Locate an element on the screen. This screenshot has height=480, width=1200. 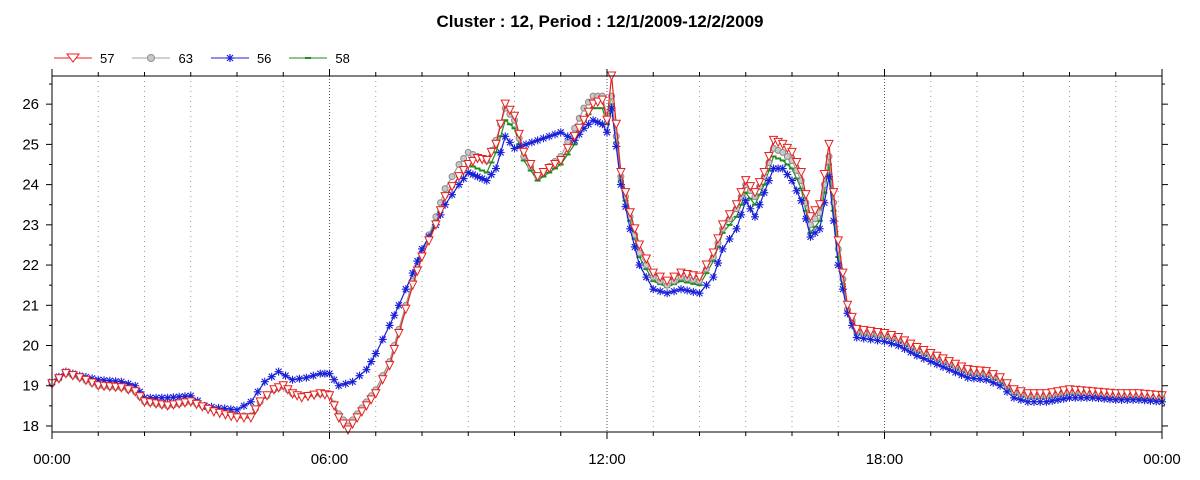
legend-item-63: 63 is located at coordinates (161, 58).